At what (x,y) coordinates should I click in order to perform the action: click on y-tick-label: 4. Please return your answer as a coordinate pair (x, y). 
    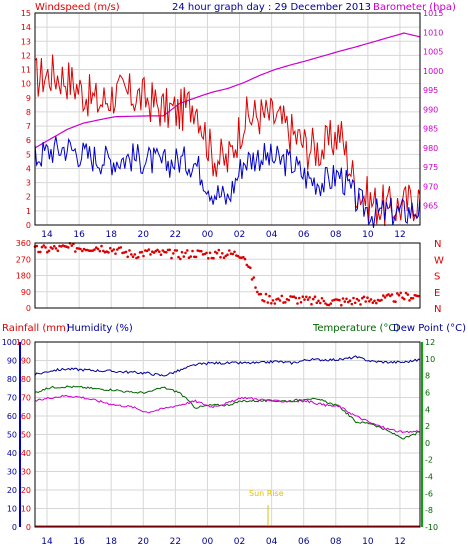
    Looking at the image, I should click on (28, 168).